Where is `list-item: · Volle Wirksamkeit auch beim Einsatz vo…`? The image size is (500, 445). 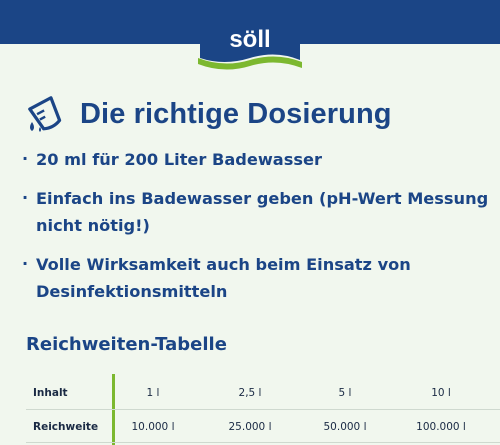
list-item: · Volle Wirksamkeit auch beim Einsatz vo… is located at coordinates (257, 278).